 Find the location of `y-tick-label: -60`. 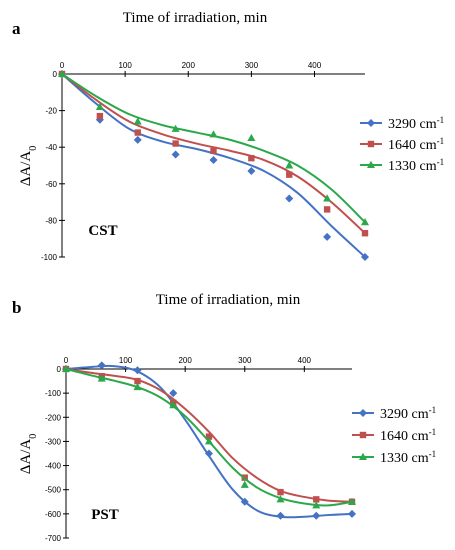

y-tick-label: -60 is located at coordinates (51, 184).